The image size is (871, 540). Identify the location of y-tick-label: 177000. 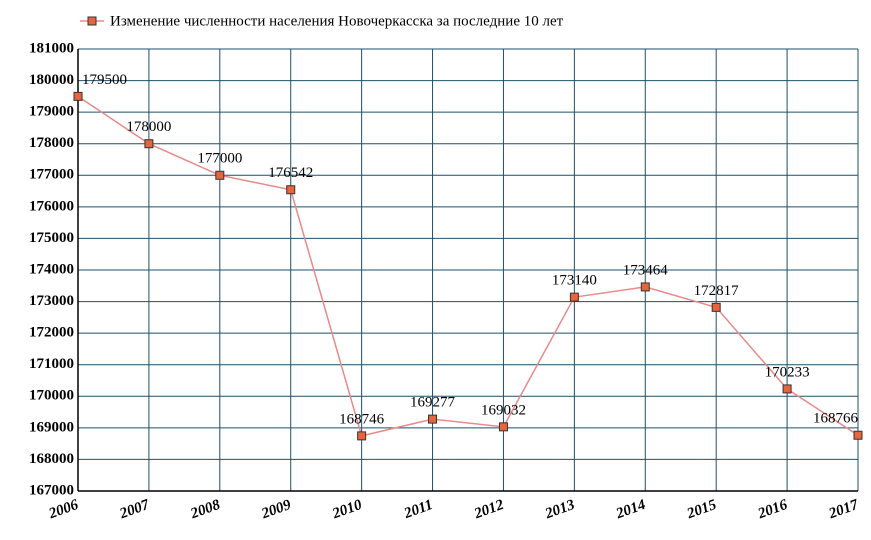
(51, 175).